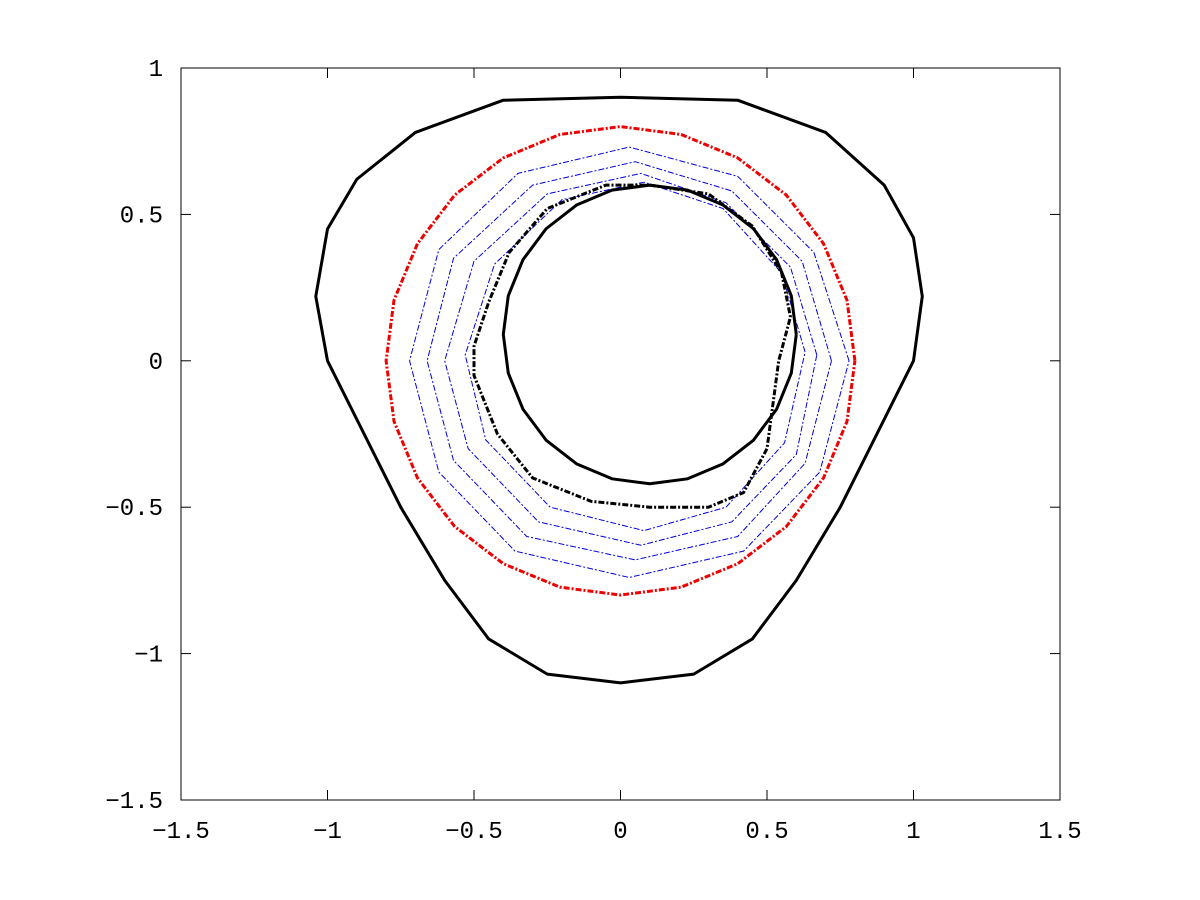 Image resolution: width=1200 pixels, height=900 pixels. What do you see at coordinates (474, 832) in the screenshot?
I see `x-tick-label: −0.5` at bounding box center [474, 832].